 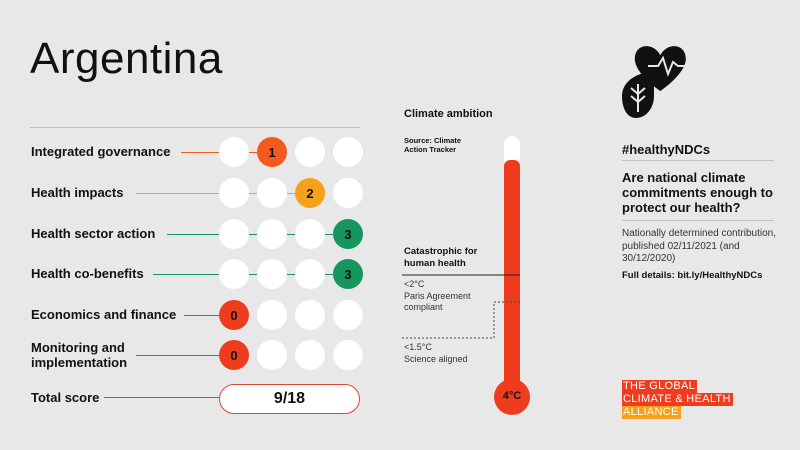 I want to click on total-score-value: 9/18, so click(x=289, y=399).